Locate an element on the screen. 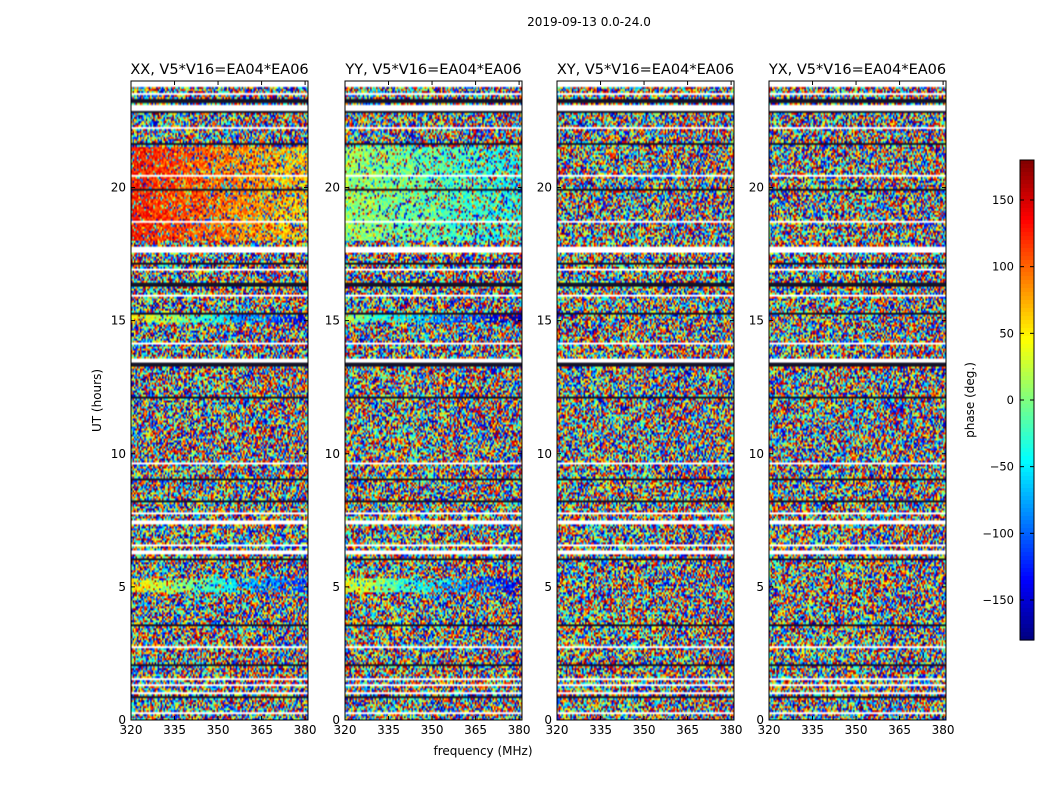 The height and width of the screenshot is (800, 1050). colorbar-tick-label: −50 is located at coordinates (1002, 467).